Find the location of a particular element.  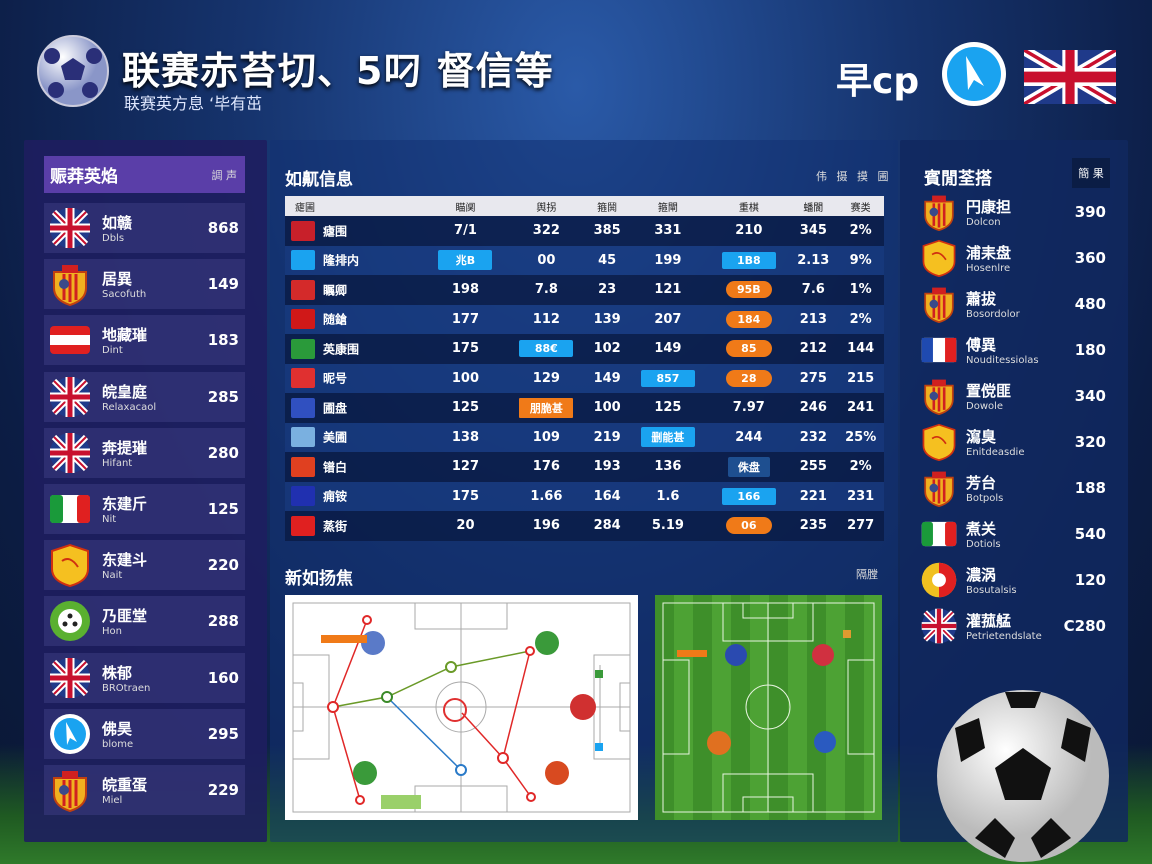

ranking-list-item: 乃匪堂 Hon 288 is located at coordinates (144, 621).